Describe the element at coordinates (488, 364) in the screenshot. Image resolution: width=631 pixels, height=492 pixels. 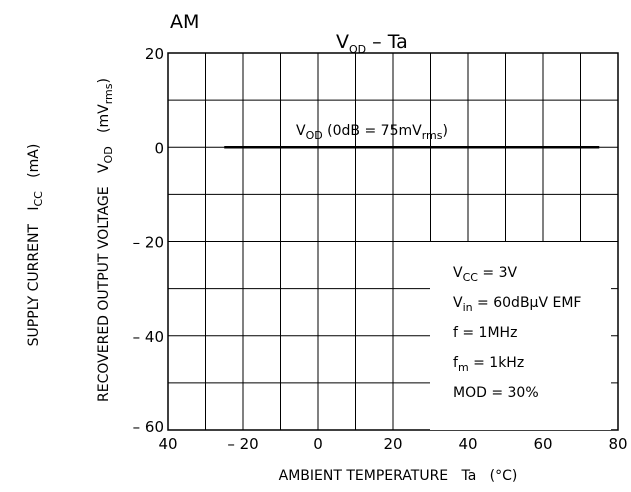
I see `condition-line: fm = 1kHz` at that location.